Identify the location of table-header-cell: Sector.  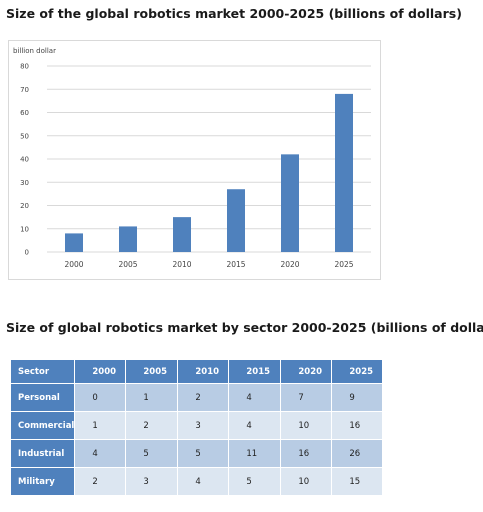
(42, 371).